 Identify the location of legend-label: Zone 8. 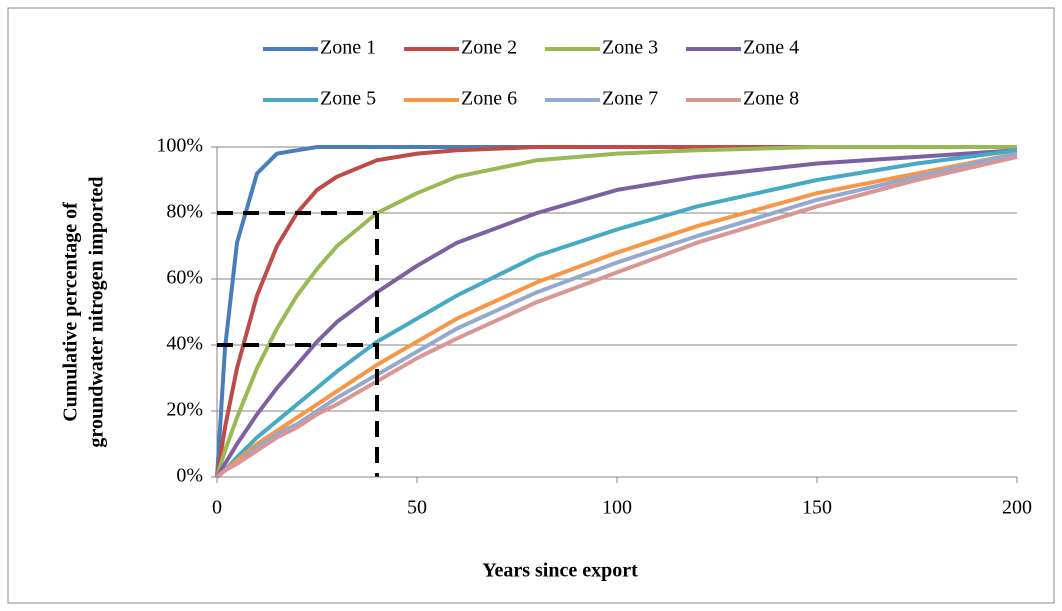
(771, 99).